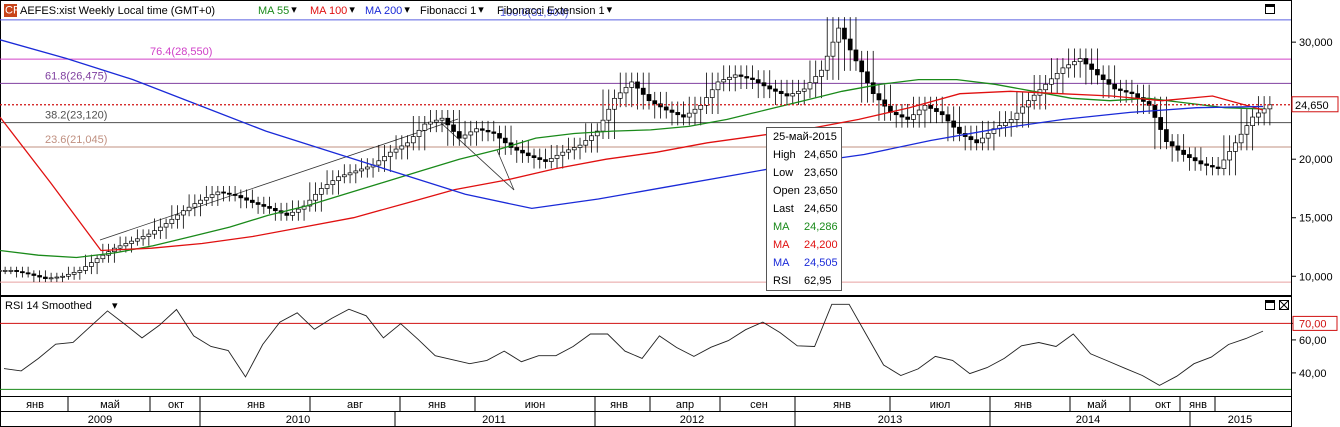  What do you see at coordinates (76, 76) in the screenshot?
I see `fib-level-label: 61.8(26,475)` at bounding box center [76, 76].